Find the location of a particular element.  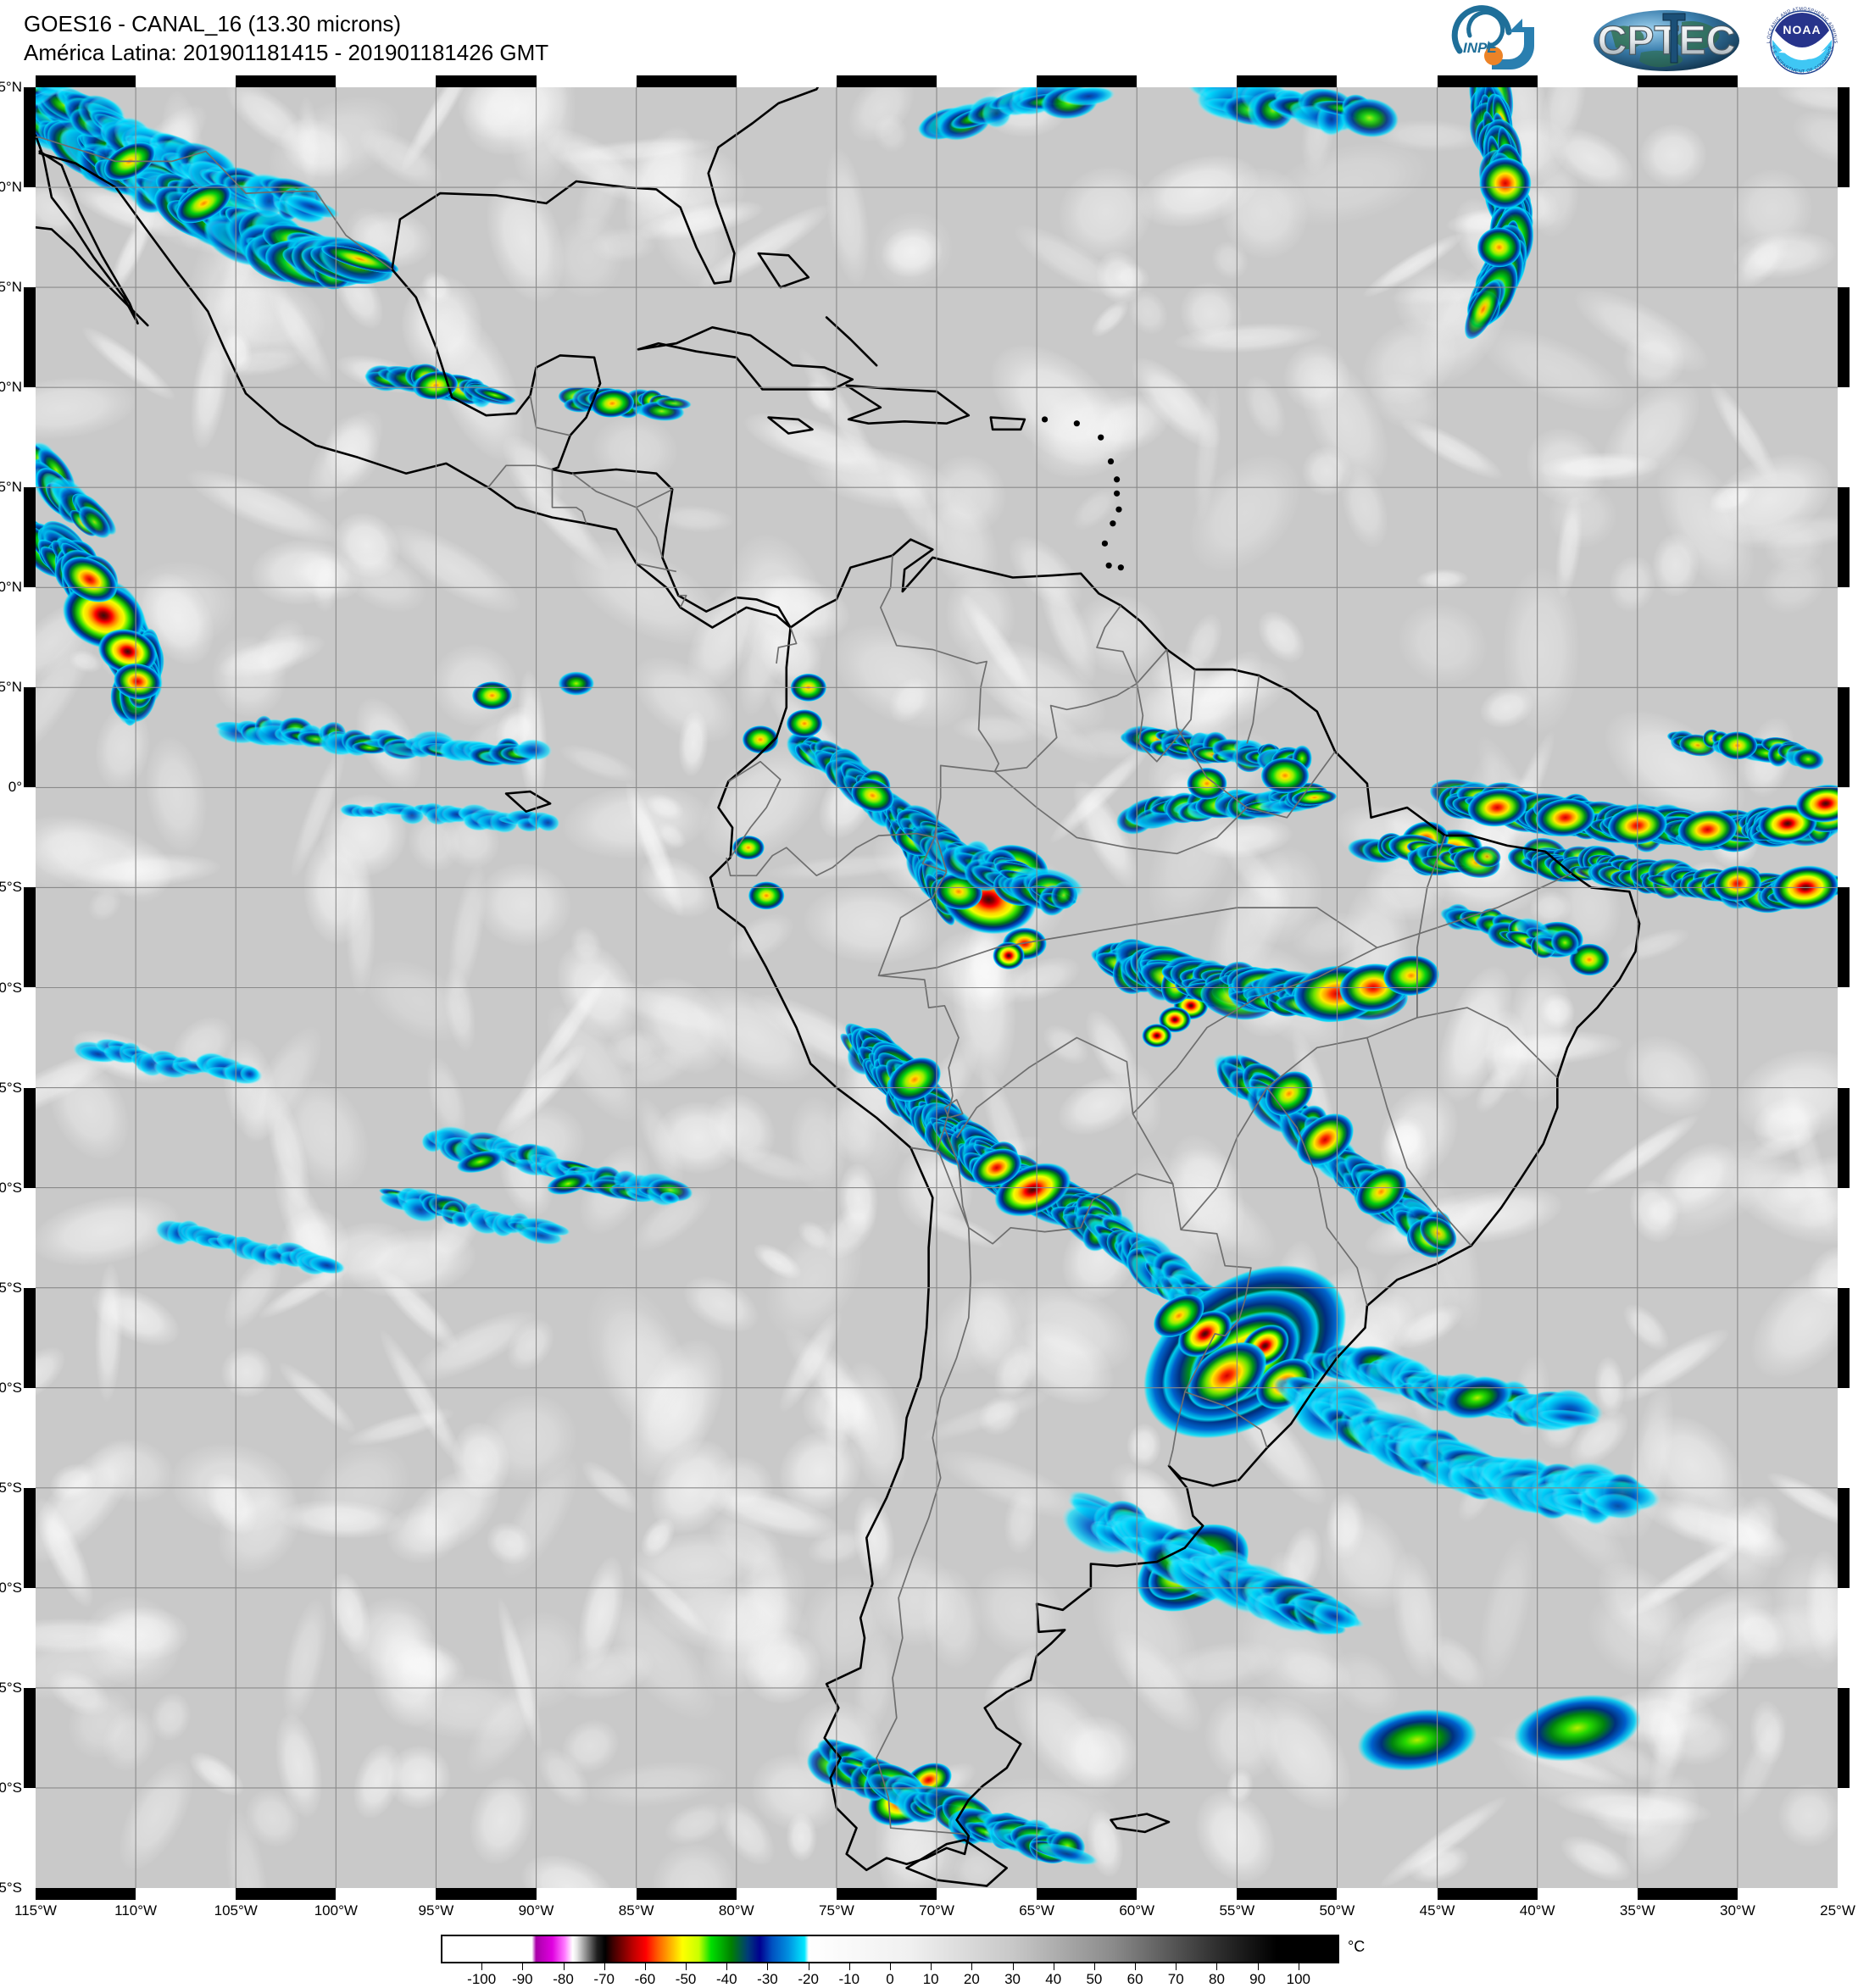

colorbar-tick-label: -50 is located at coordinates (686, 1979).